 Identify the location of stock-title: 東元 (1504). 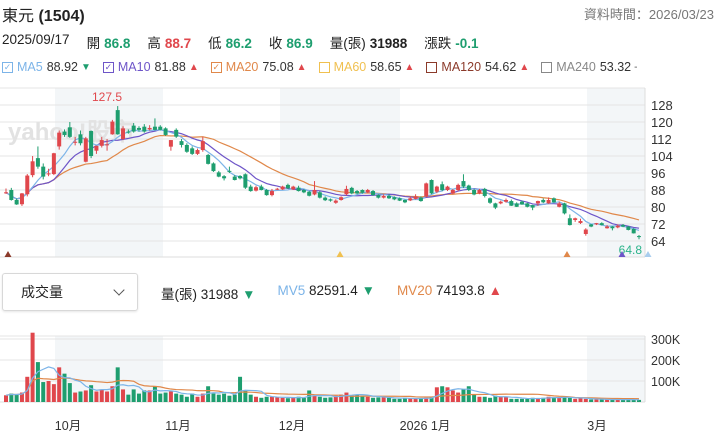
(43, 14).